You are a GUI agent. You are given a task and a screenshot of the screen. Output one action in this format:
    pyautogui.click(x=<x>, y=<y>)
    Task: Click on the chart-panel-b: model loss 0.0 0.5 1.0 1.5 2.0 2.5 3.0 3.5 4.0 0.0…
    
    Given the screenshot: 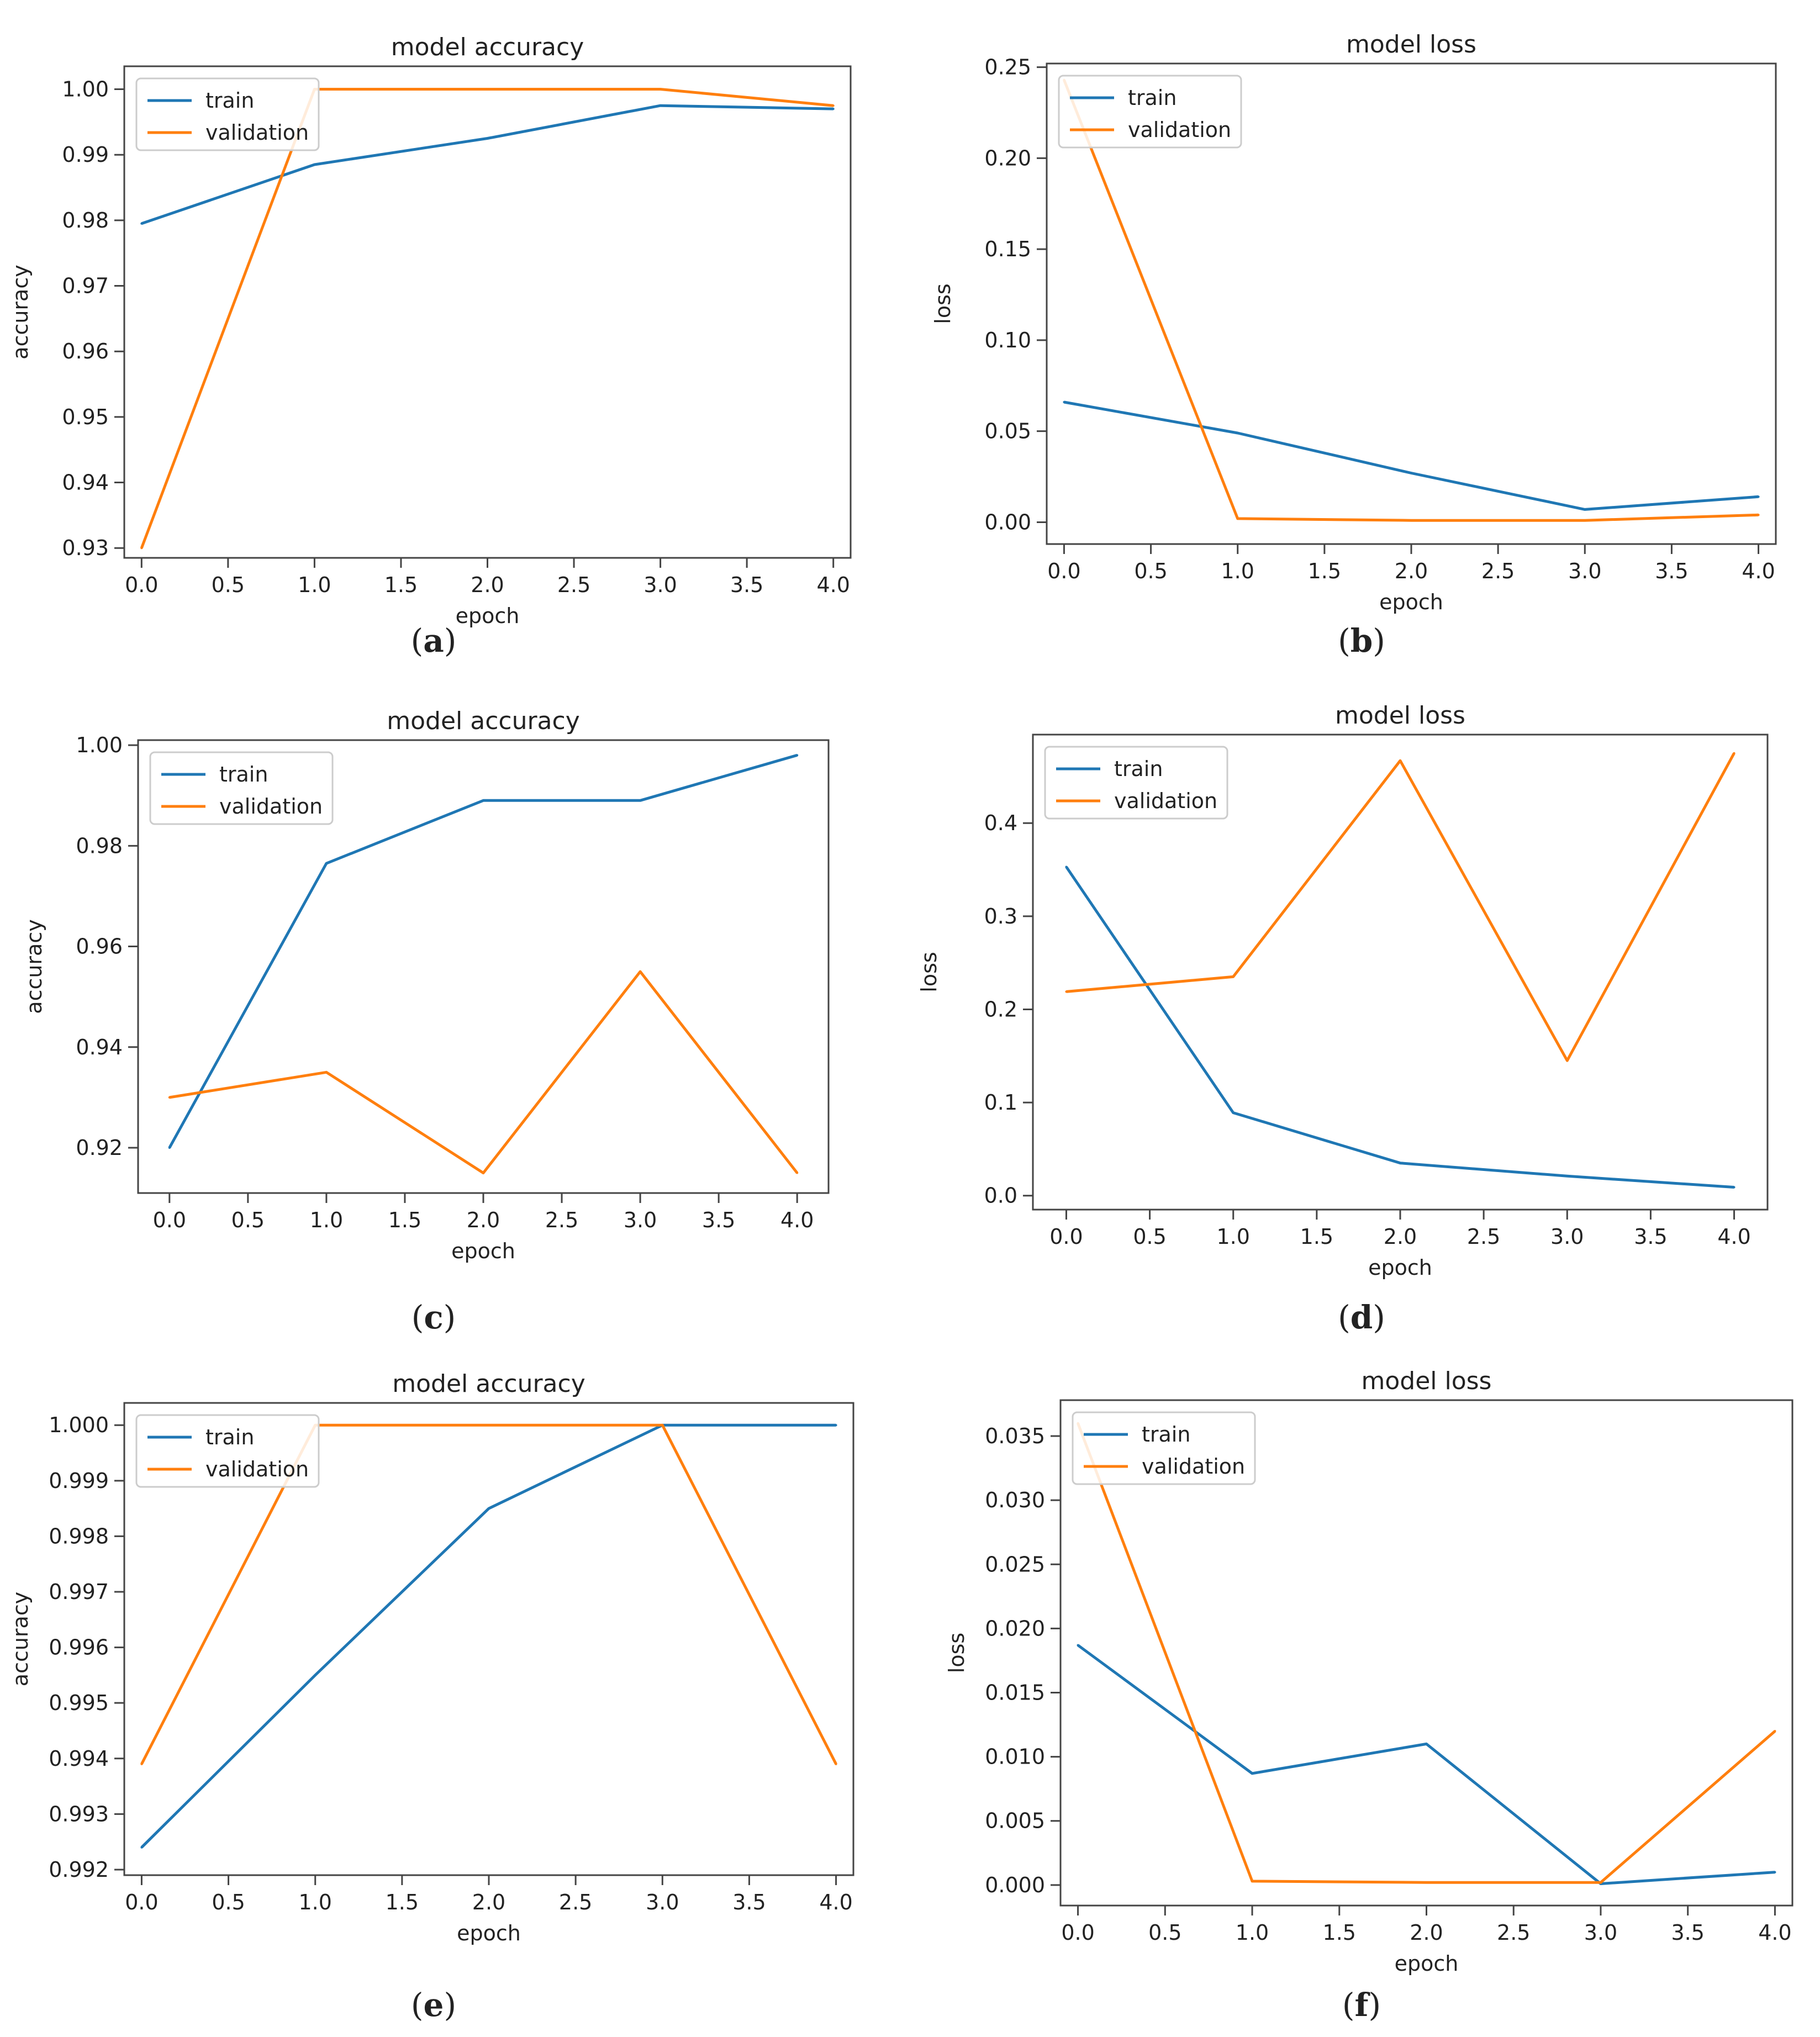 What is the action you would take?
    pyautogui.click(x=1354, y=344)
    